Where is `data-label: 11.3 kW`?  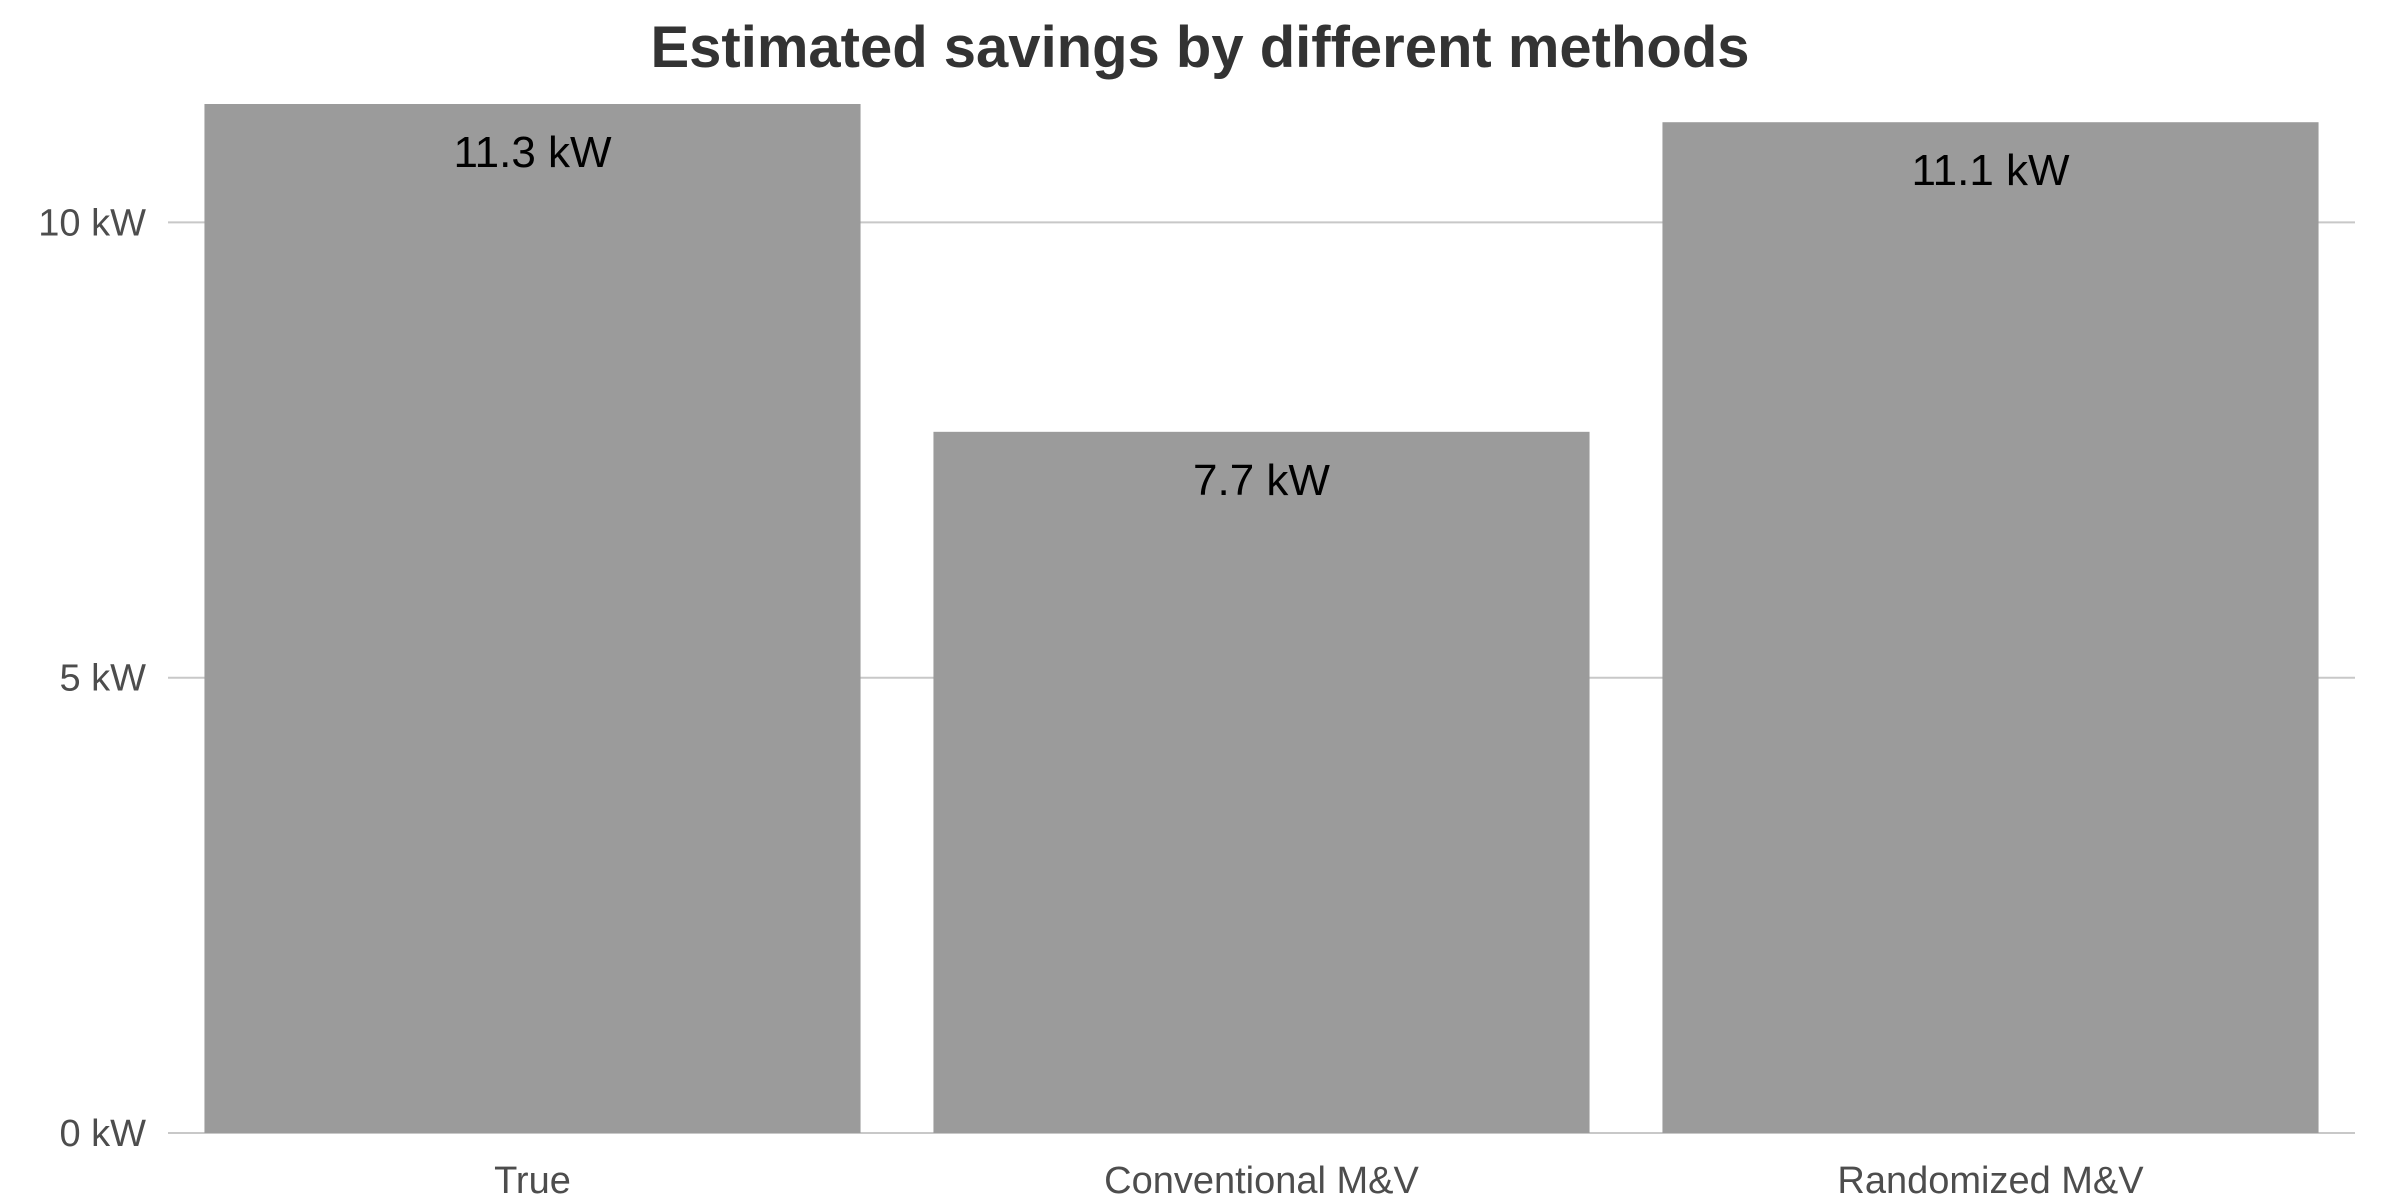 data-label: 11.3 kW is located at coordinates (532, 152).